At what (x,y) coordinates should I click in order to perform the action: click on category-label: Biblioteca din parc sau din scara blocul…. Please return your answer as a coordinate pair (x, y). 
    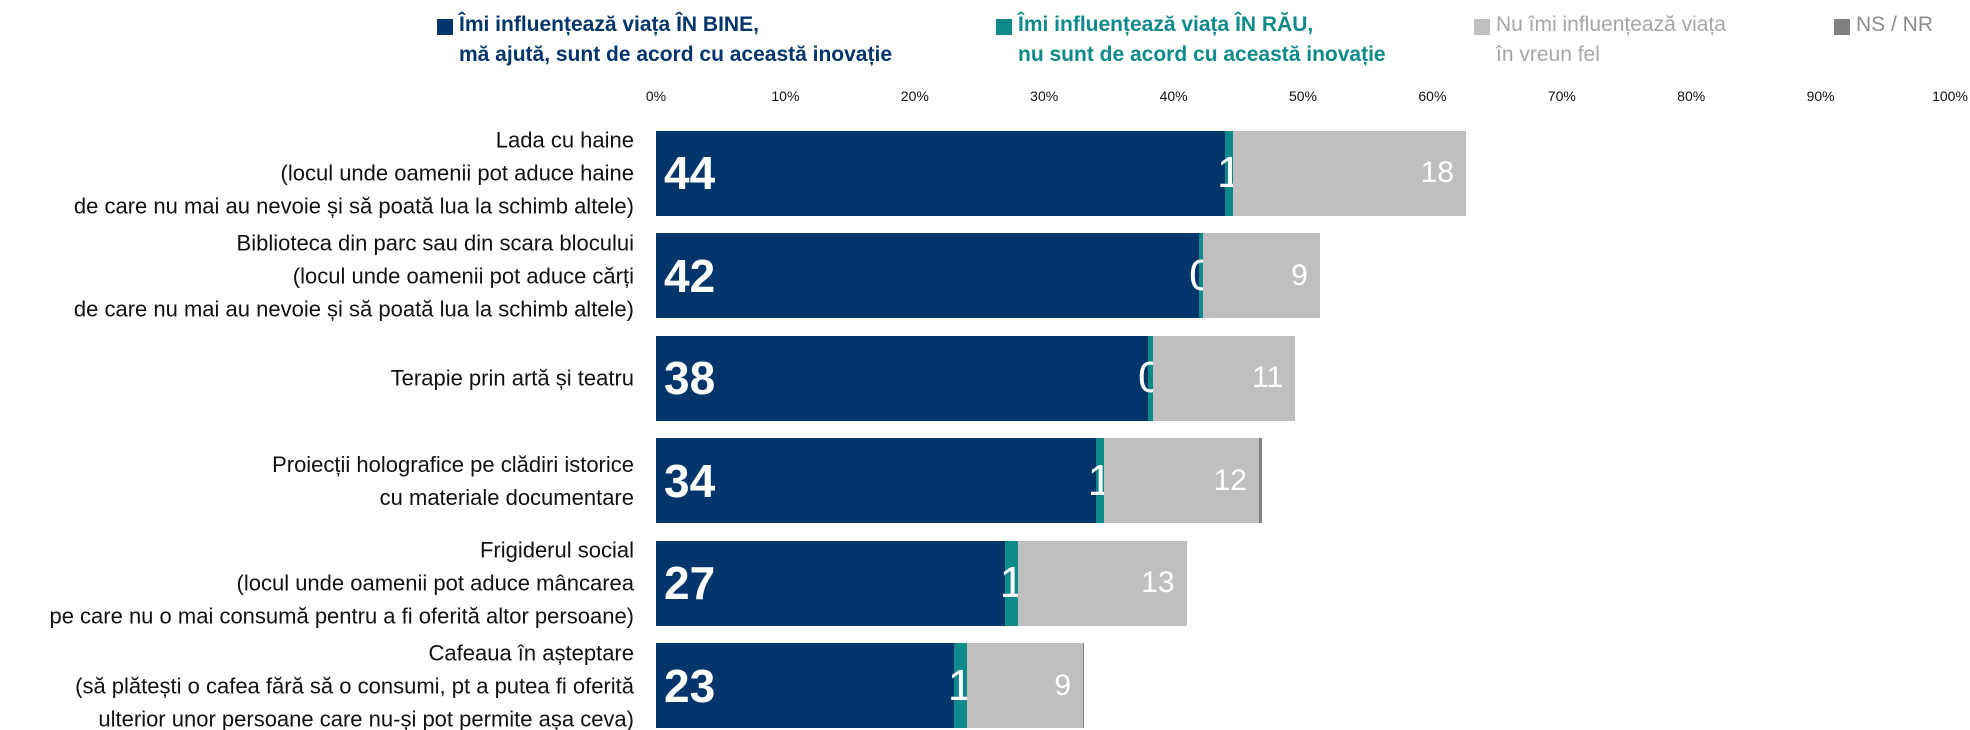
    Looking at the image, I should click on (353, 275).